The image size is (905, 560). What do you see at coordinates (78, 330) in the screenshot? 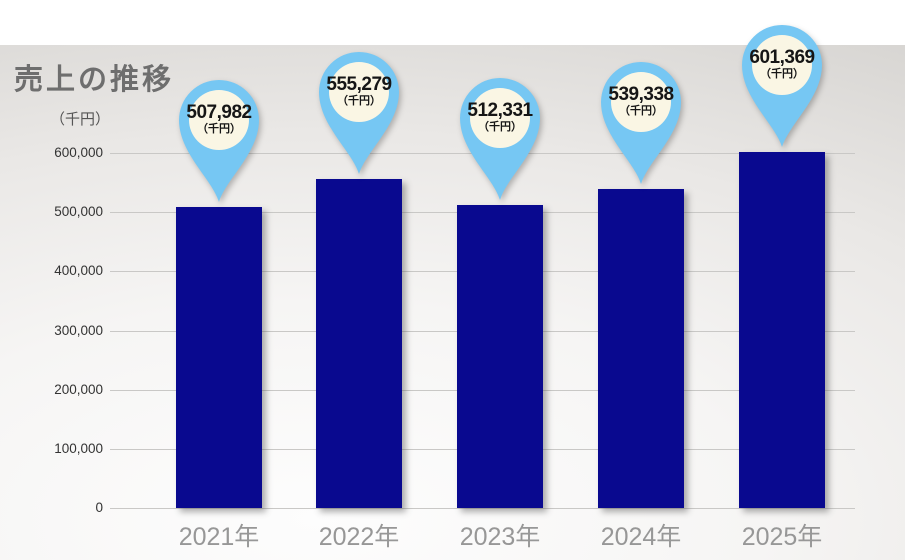
I see `y-tick-label-300000: 300,000` at bounding box center [78, 330].